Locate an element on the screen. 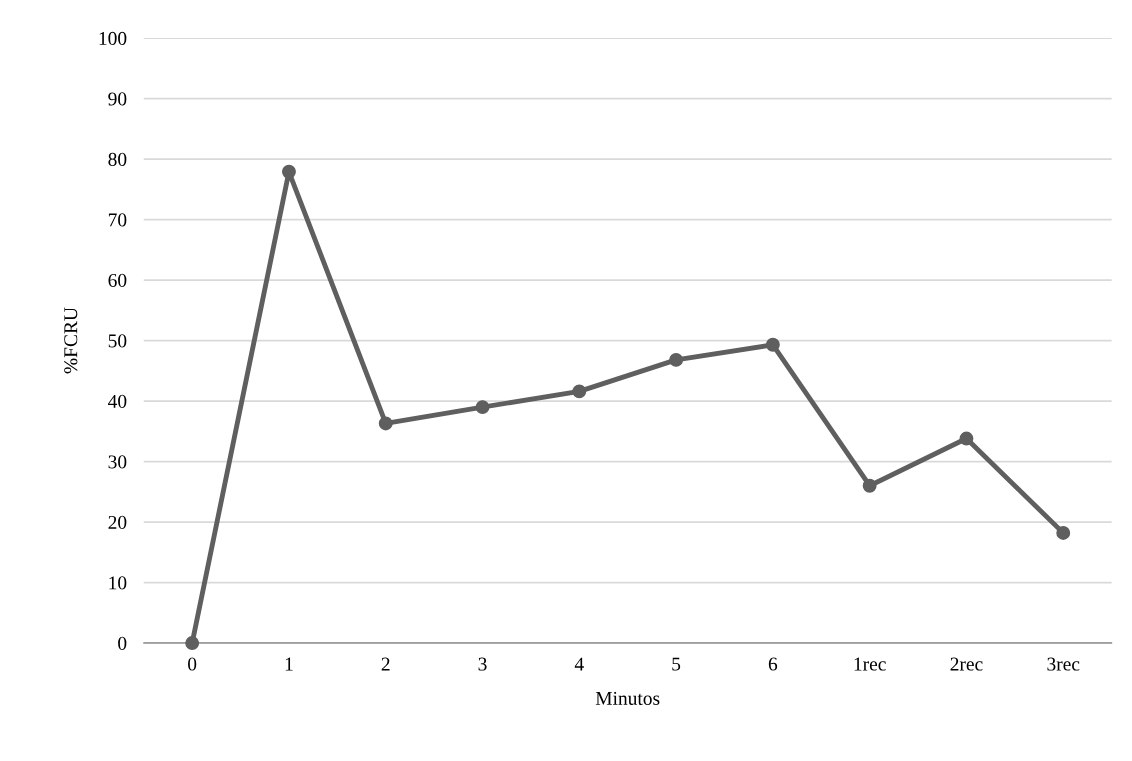 The width and height of the screenshot is (1132, 761). y-axis-title: %FCRU is located at coordinates (71, 340).